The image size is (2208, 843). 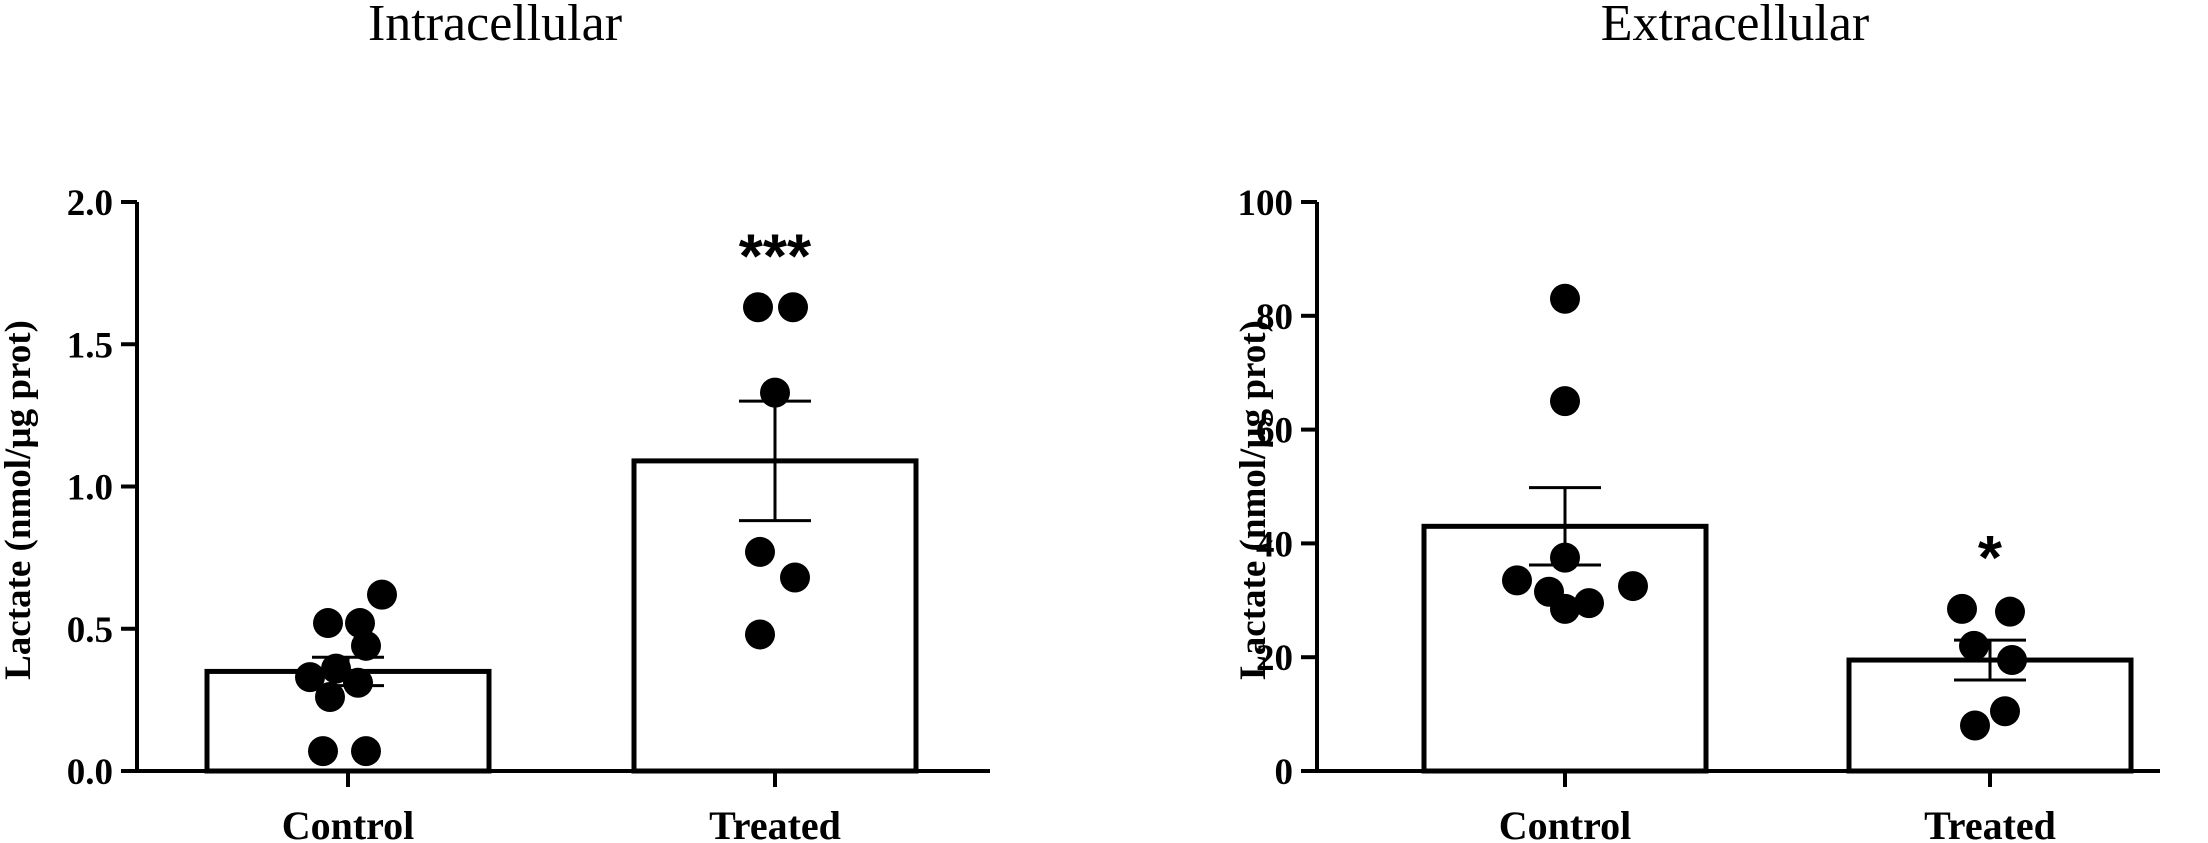 I want to click on significance-marker: ***, so click(x=775, y=256).